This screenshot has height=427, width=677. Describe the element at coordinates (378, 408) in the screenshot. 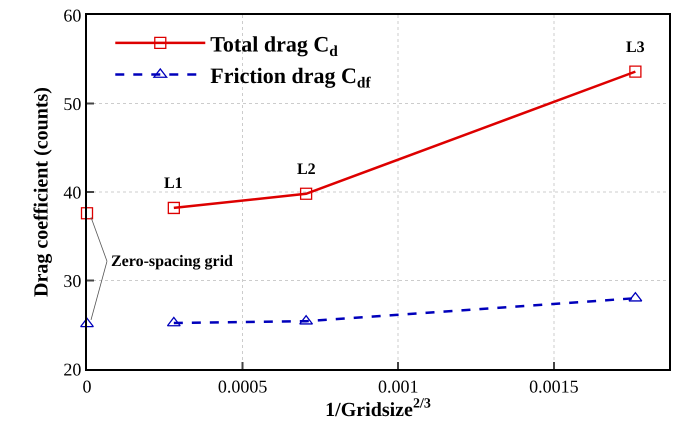

I see `x-axis-title: 1/Gridsize$^{2/3}$` at that location.